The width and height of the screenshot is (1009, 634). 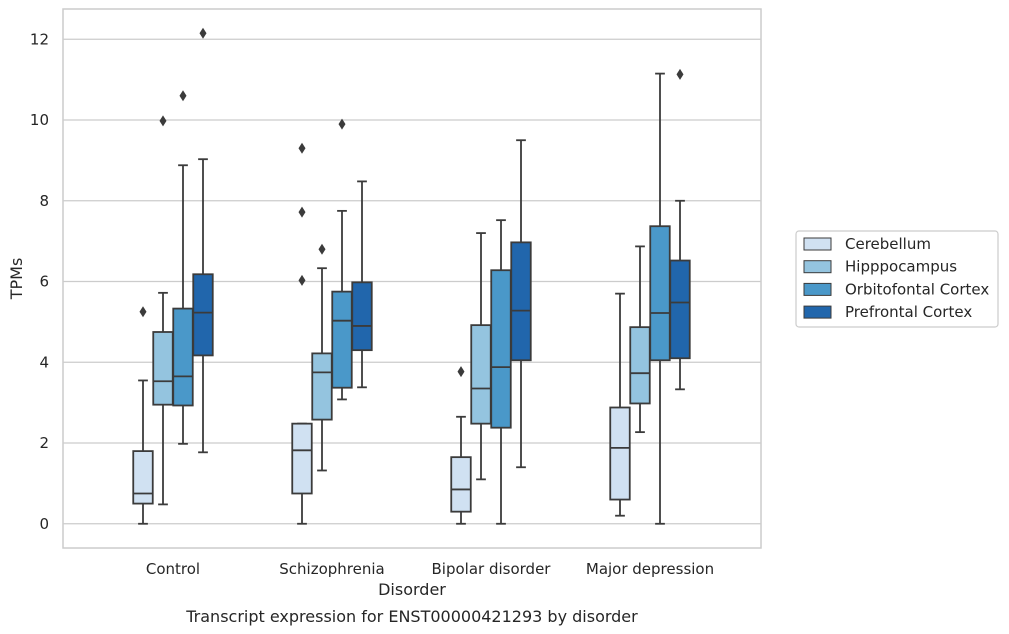 I want to click on x-axis-label: Disorder, so click(x=412, y=589).